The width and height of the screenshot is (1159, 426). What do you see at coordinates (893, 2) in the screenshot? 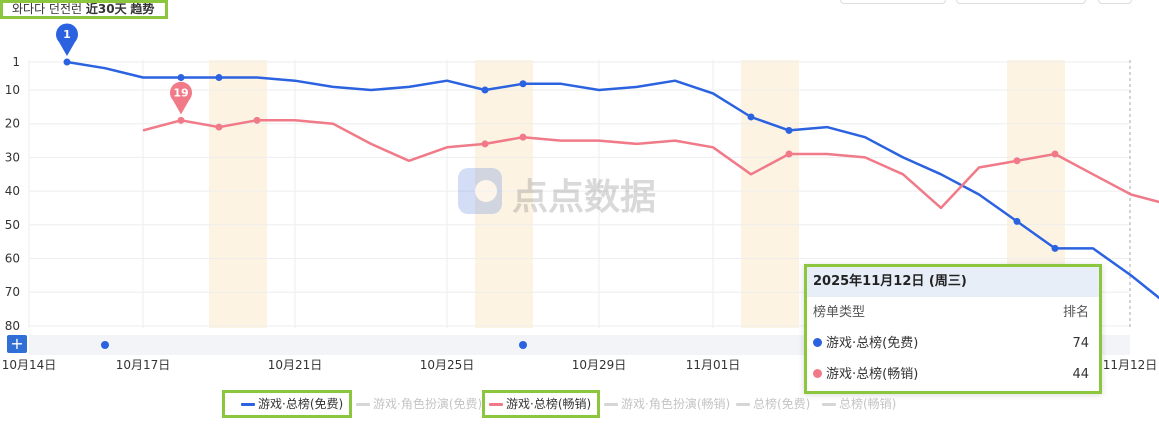
I see `period-selector` at bounding box center [893, 2].